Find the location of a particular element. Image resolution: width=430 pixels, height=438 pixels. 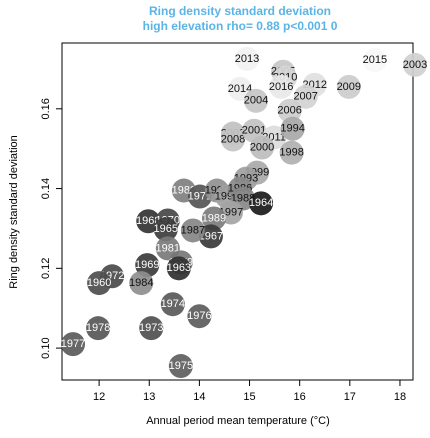

point-label: 1963 is located at coordinates (179, 268).